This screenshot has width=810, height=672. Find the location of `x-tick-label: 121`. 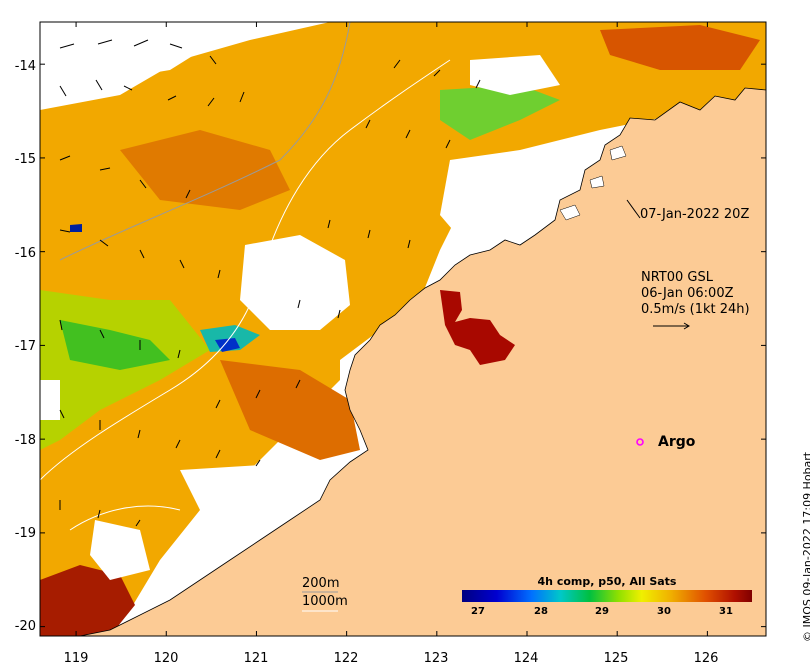

x-tick-label: 121 is located at coordinates (256, 658).